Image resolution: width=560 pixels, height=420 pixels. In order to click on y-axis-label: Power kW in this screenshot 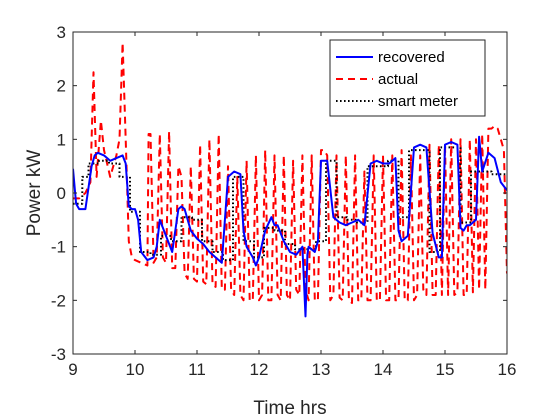, I will do `click(34, 193)`.